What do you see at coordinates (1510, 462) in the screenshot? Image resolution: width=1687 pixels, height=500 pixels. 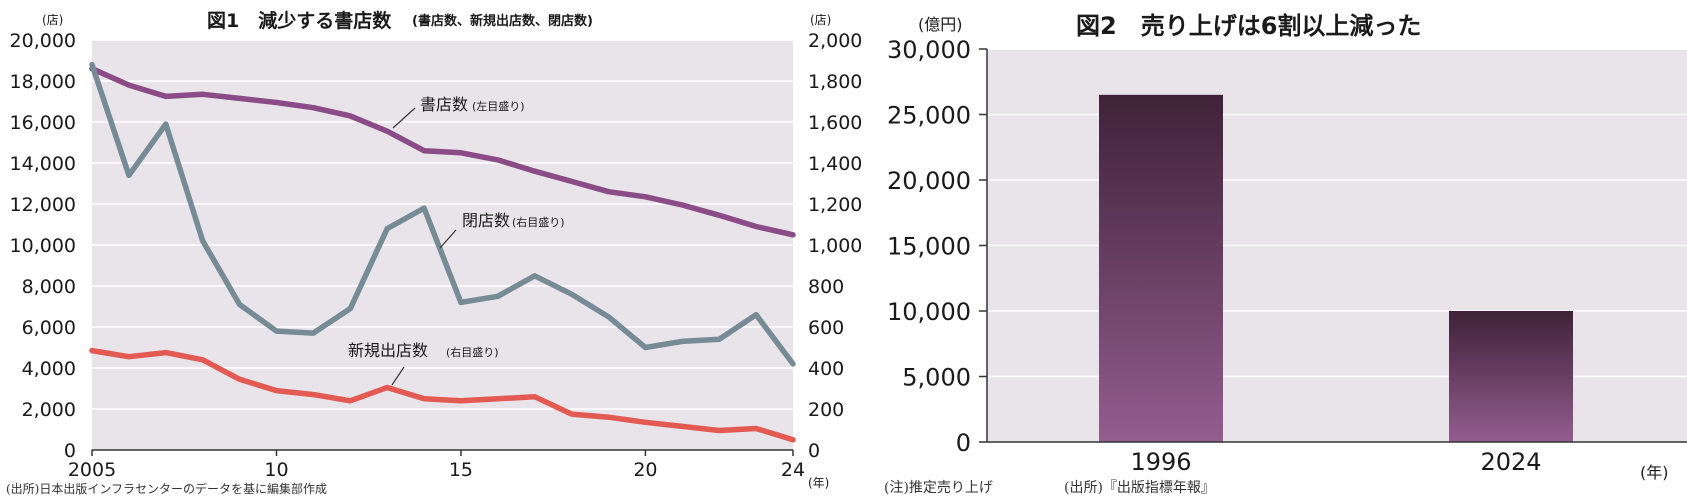 I see `chart2-x-tick-label: 2024` at bounding box center [1510, 462].